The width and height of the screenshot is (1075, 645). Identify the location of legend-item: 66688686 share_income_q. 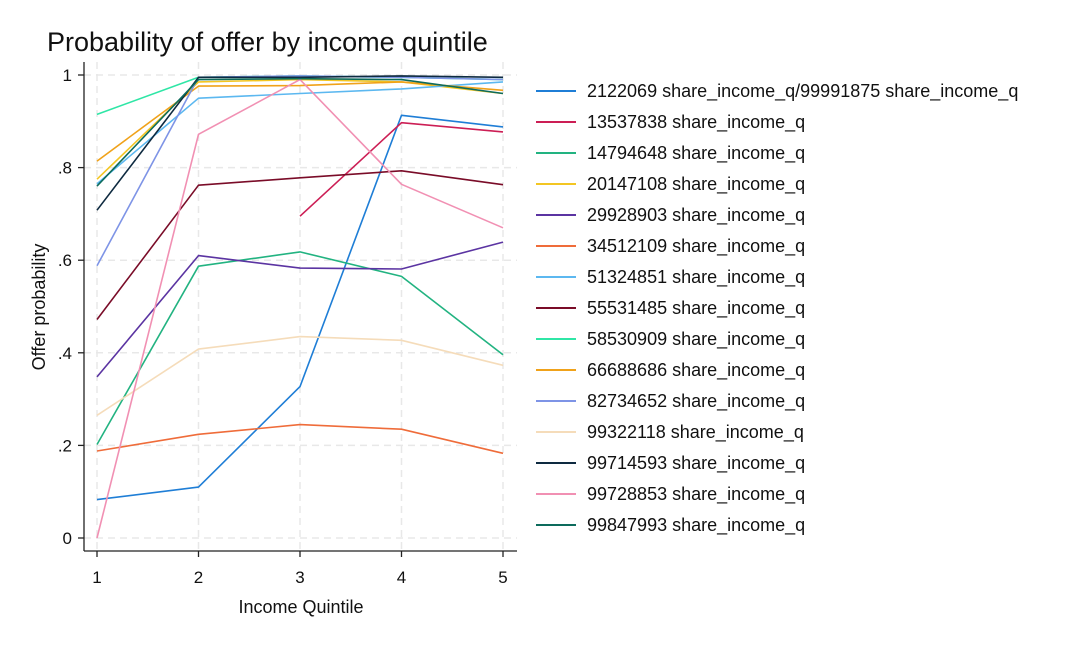
(670, 370).